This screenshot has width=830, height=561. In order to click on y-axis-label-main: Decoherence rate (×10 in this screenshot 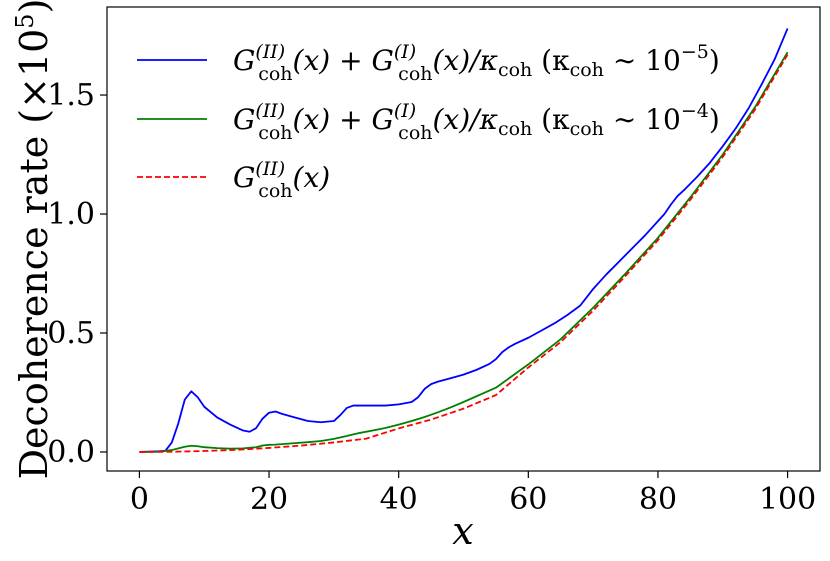, I will do `click(34, 254)`.